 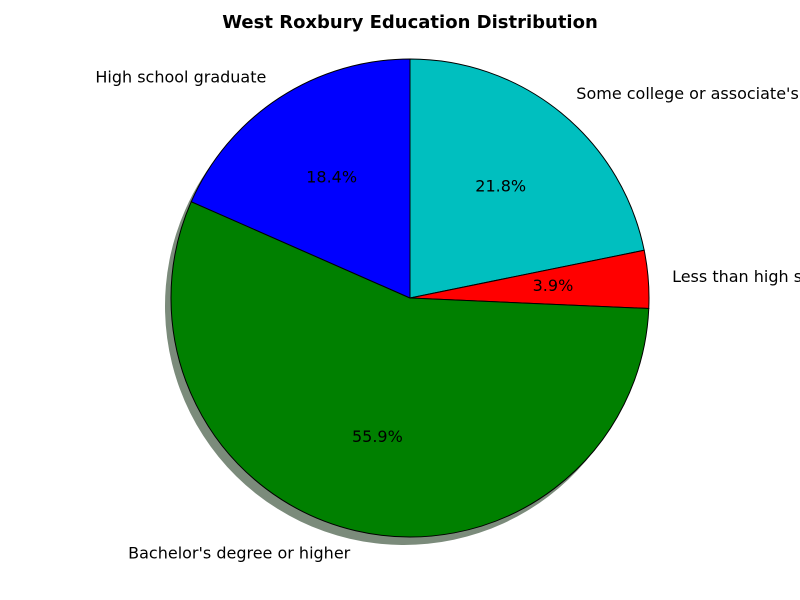 I want to click on slice-percent-less-than-high-school: 3.9%, so click(x=553, y=285).